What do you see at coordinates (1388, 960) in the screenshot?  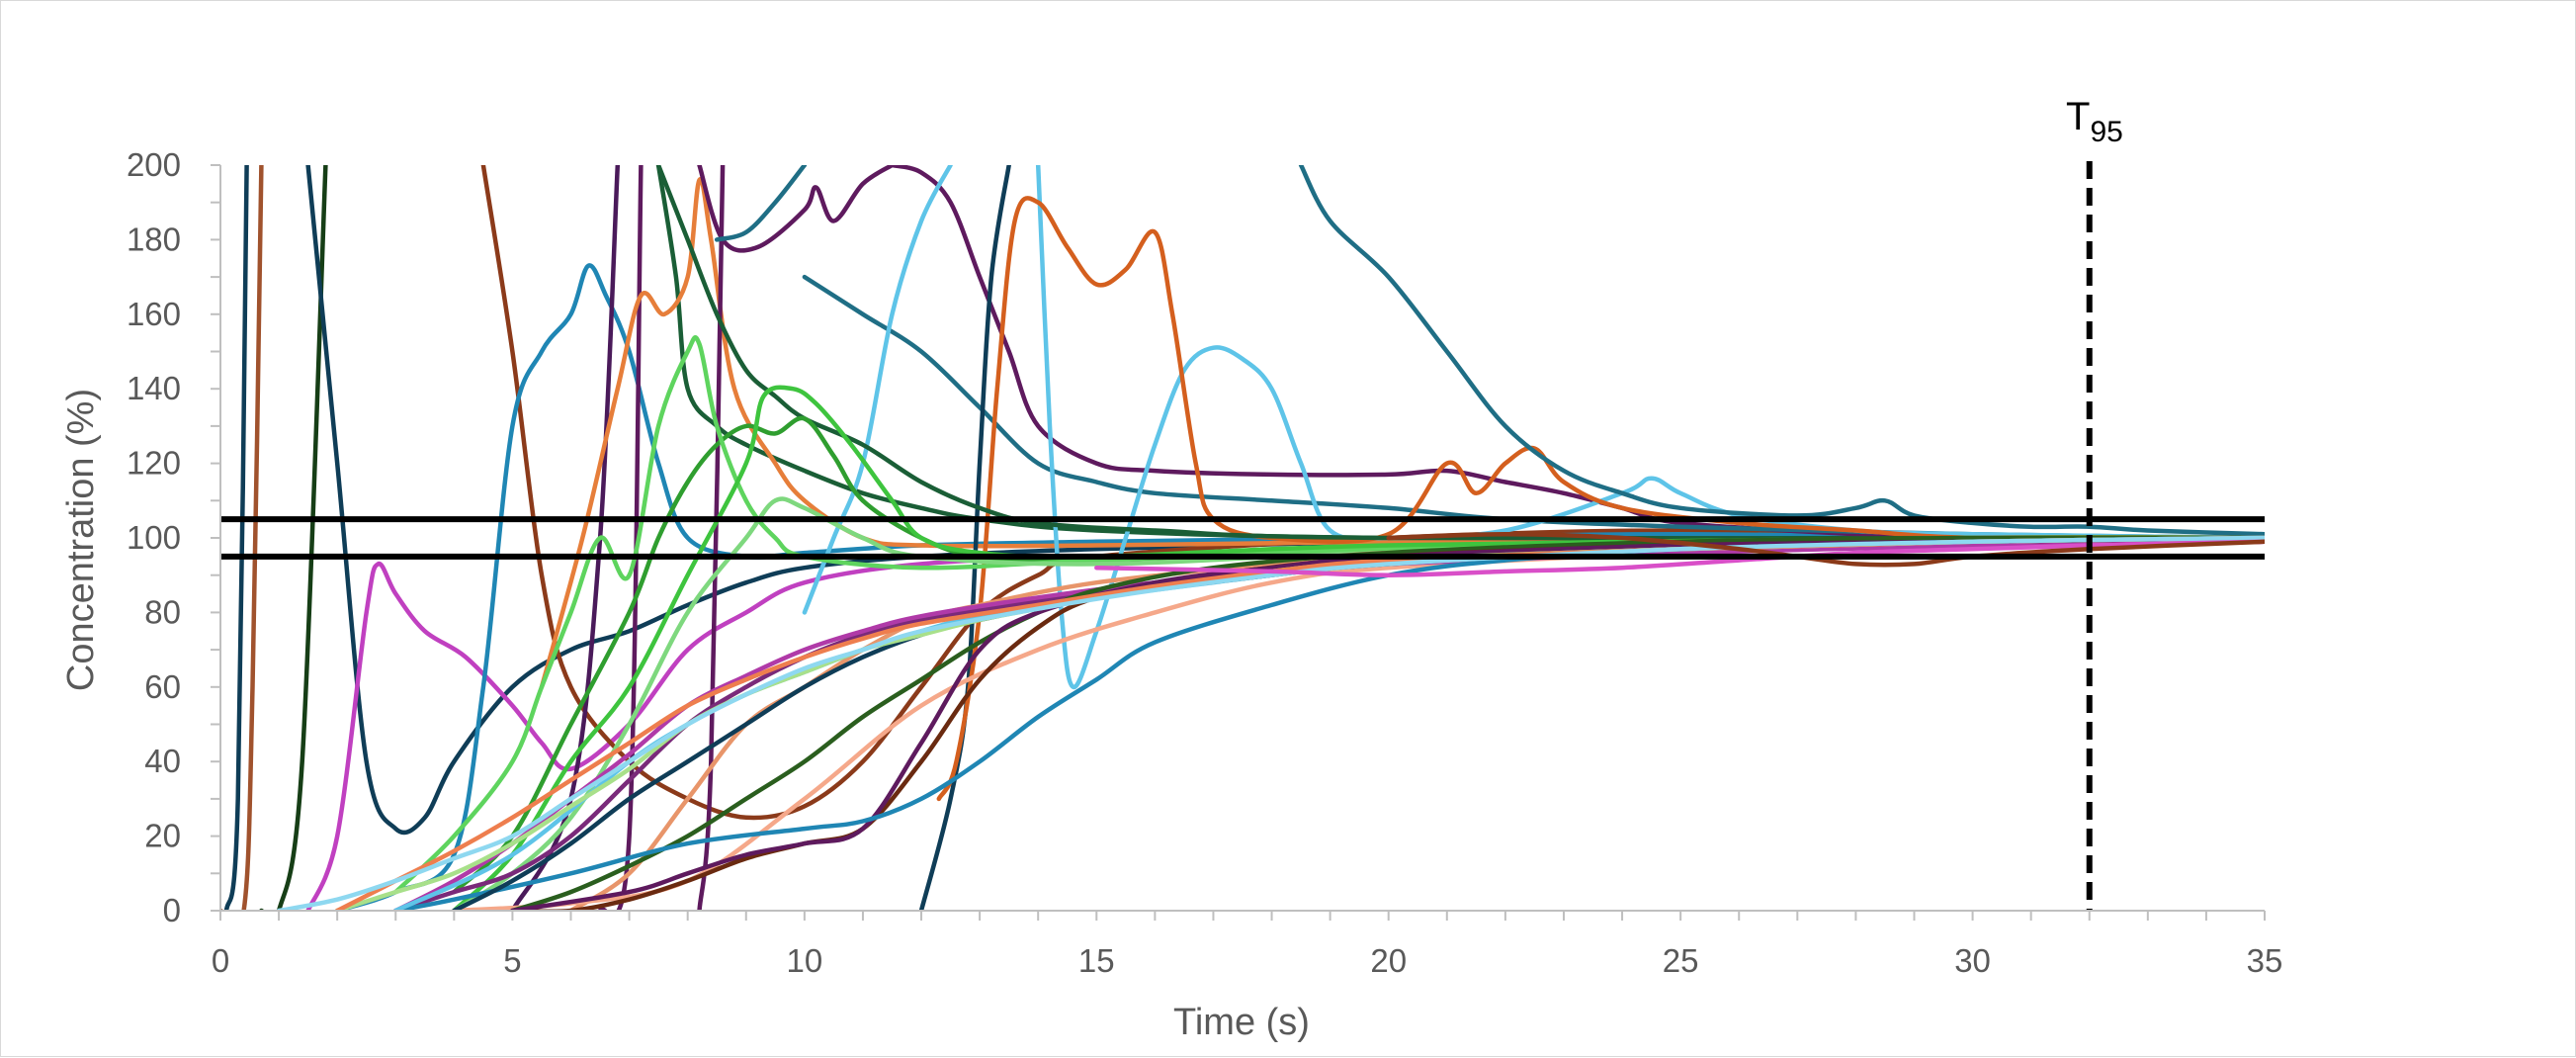 I see `x-tick-label: 20` at bounding box center [1388, 960].